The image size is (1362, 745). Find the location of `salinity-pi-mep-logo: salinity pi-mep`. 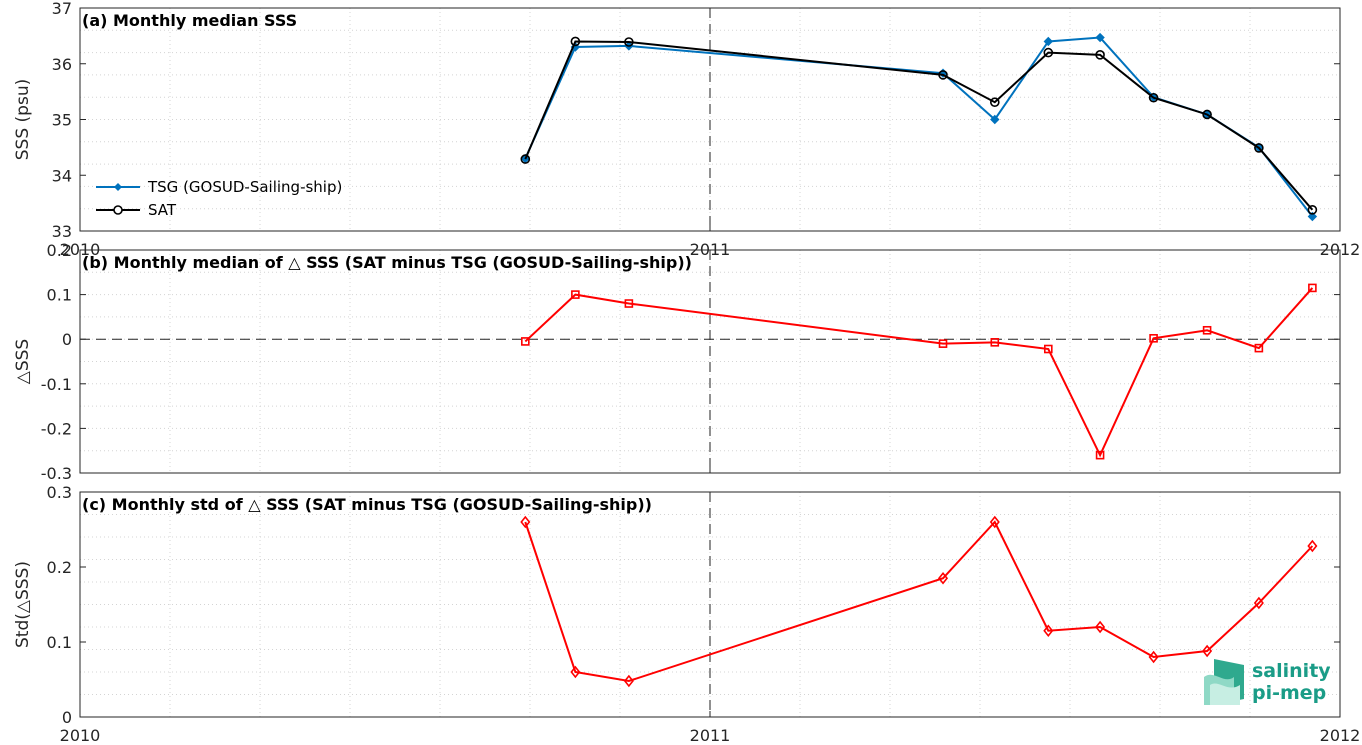

salinity-pi-mep-logo: salinity pi-mep is located at coordinates (1267, 682).